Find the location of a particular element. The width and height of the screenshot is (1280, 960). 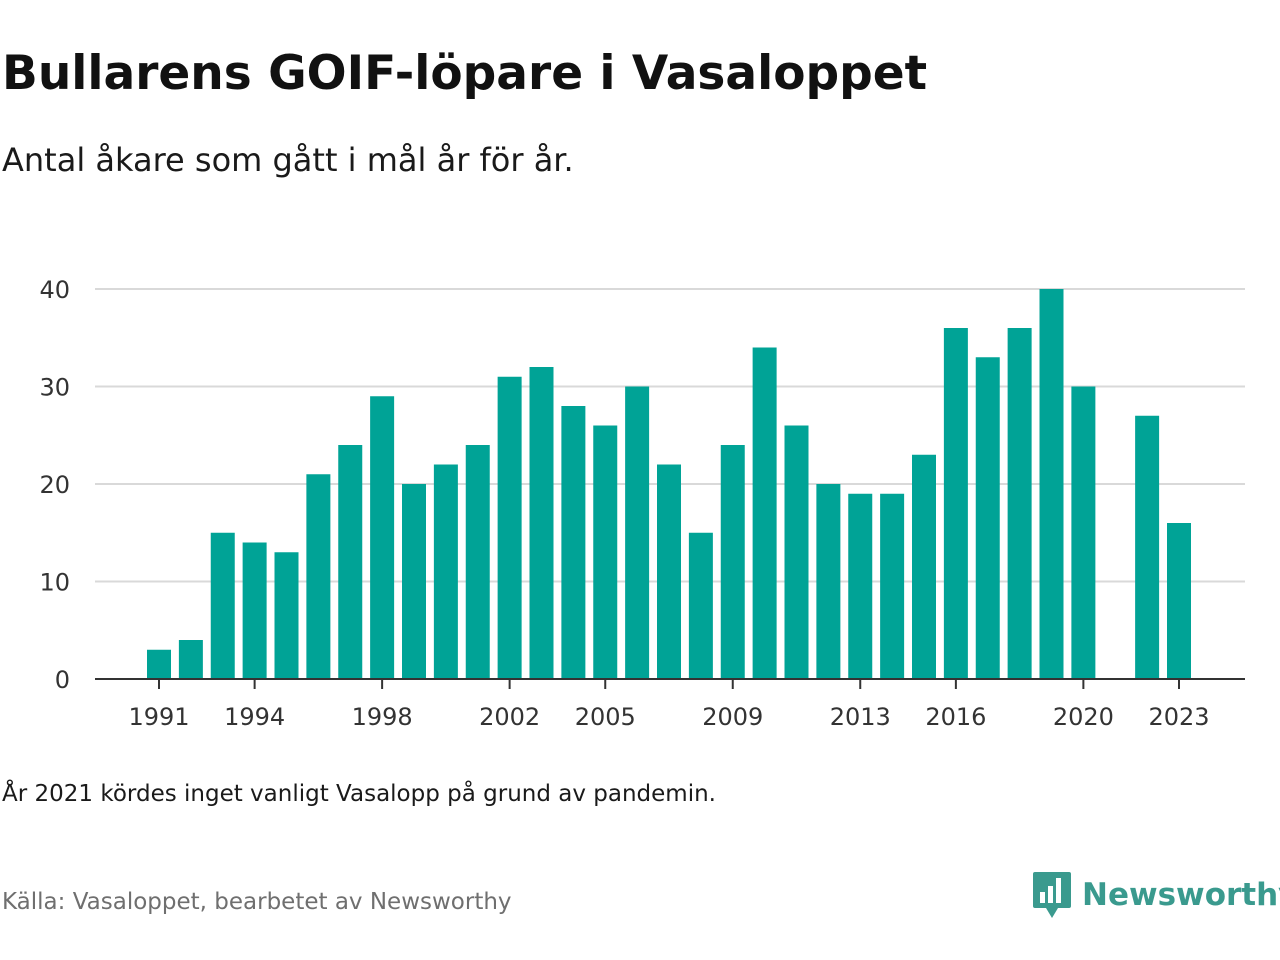

chart-subtitle: Antal åkare som gått i mål år för år. is located at coordinates (288, 160).